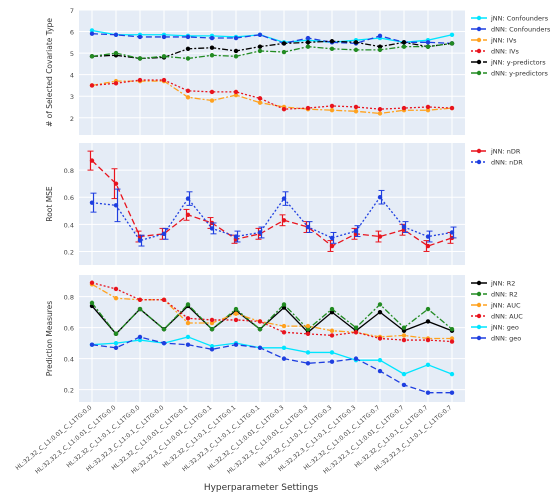 The height and width of the screenshot is (499, 550). Describe the element at coordinates (505, 52) in the screenshot. I see `legend-label: dNN: IVs` at that location.